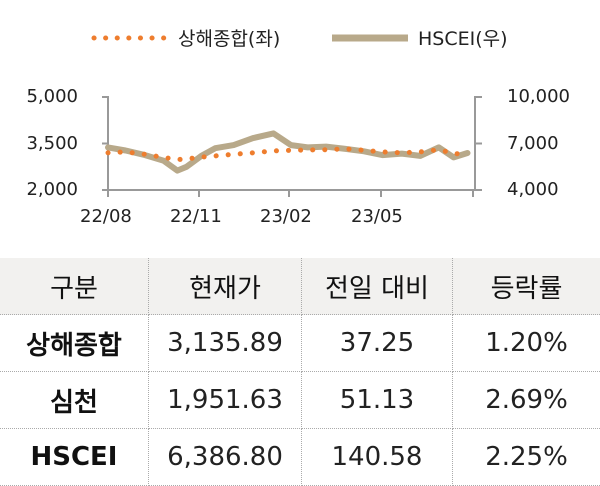 Image resolution: width=600 pixels, height=486 pixels. I want to click on table-row: HSCEI 6,386.80 140.58 2.25%, so click(300, 457).